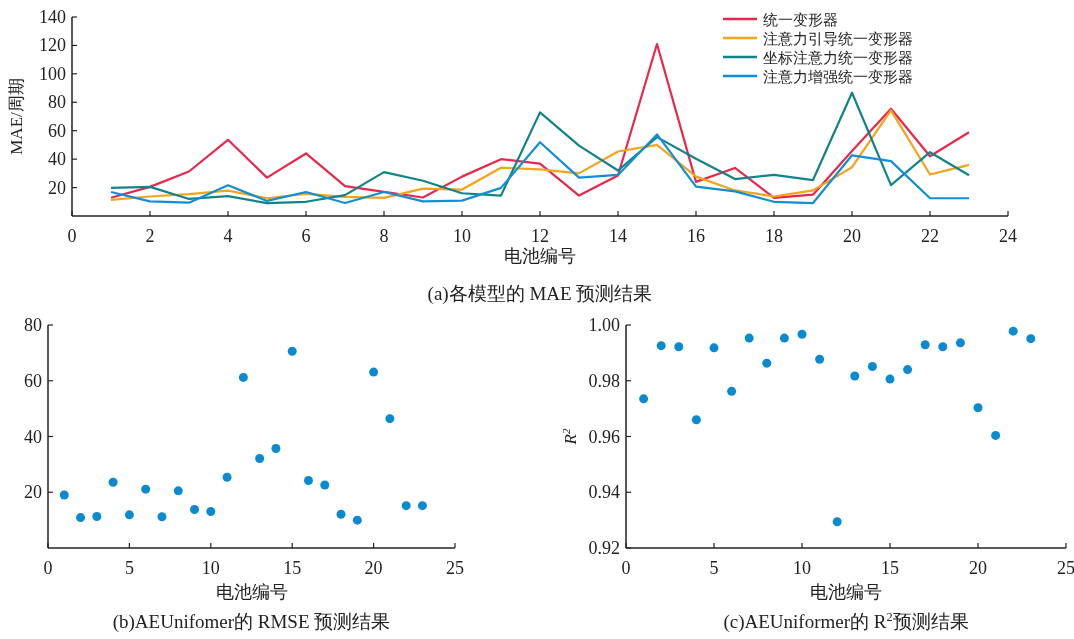 The height and width of the screenshot is (639, 1074). What do you see at coordinates (52, 73) in the screenshot?
I see `y-tick-label: 100` at bounding box center [52, 73].